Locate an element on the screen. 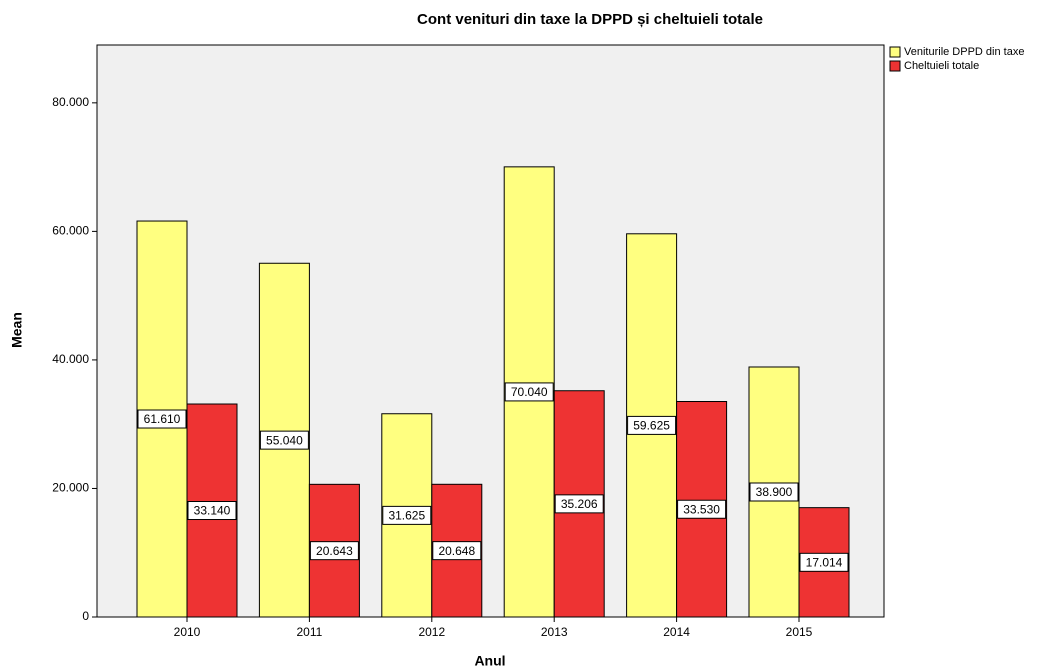  y-axis-title: Mean is located at coordinates (17, 330).